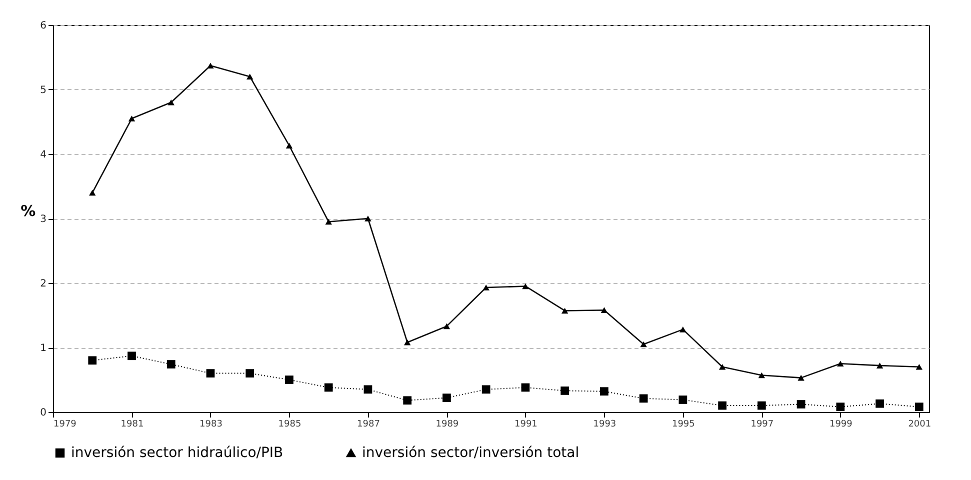  Describe the element at coordinates (43, 413) in the screenshot. I see `y-tick-label: 0` at that location.